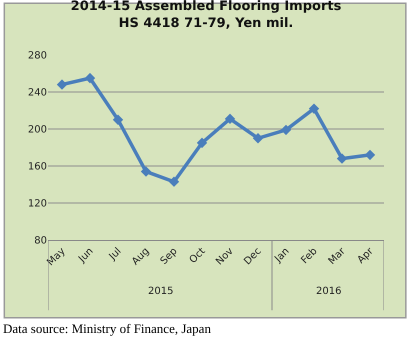 This screenshot has height=340, width=412. What do you see at coordinates (329, 291) in the screenshot?
I see `text: 2016` at bounding box center [329, 291].